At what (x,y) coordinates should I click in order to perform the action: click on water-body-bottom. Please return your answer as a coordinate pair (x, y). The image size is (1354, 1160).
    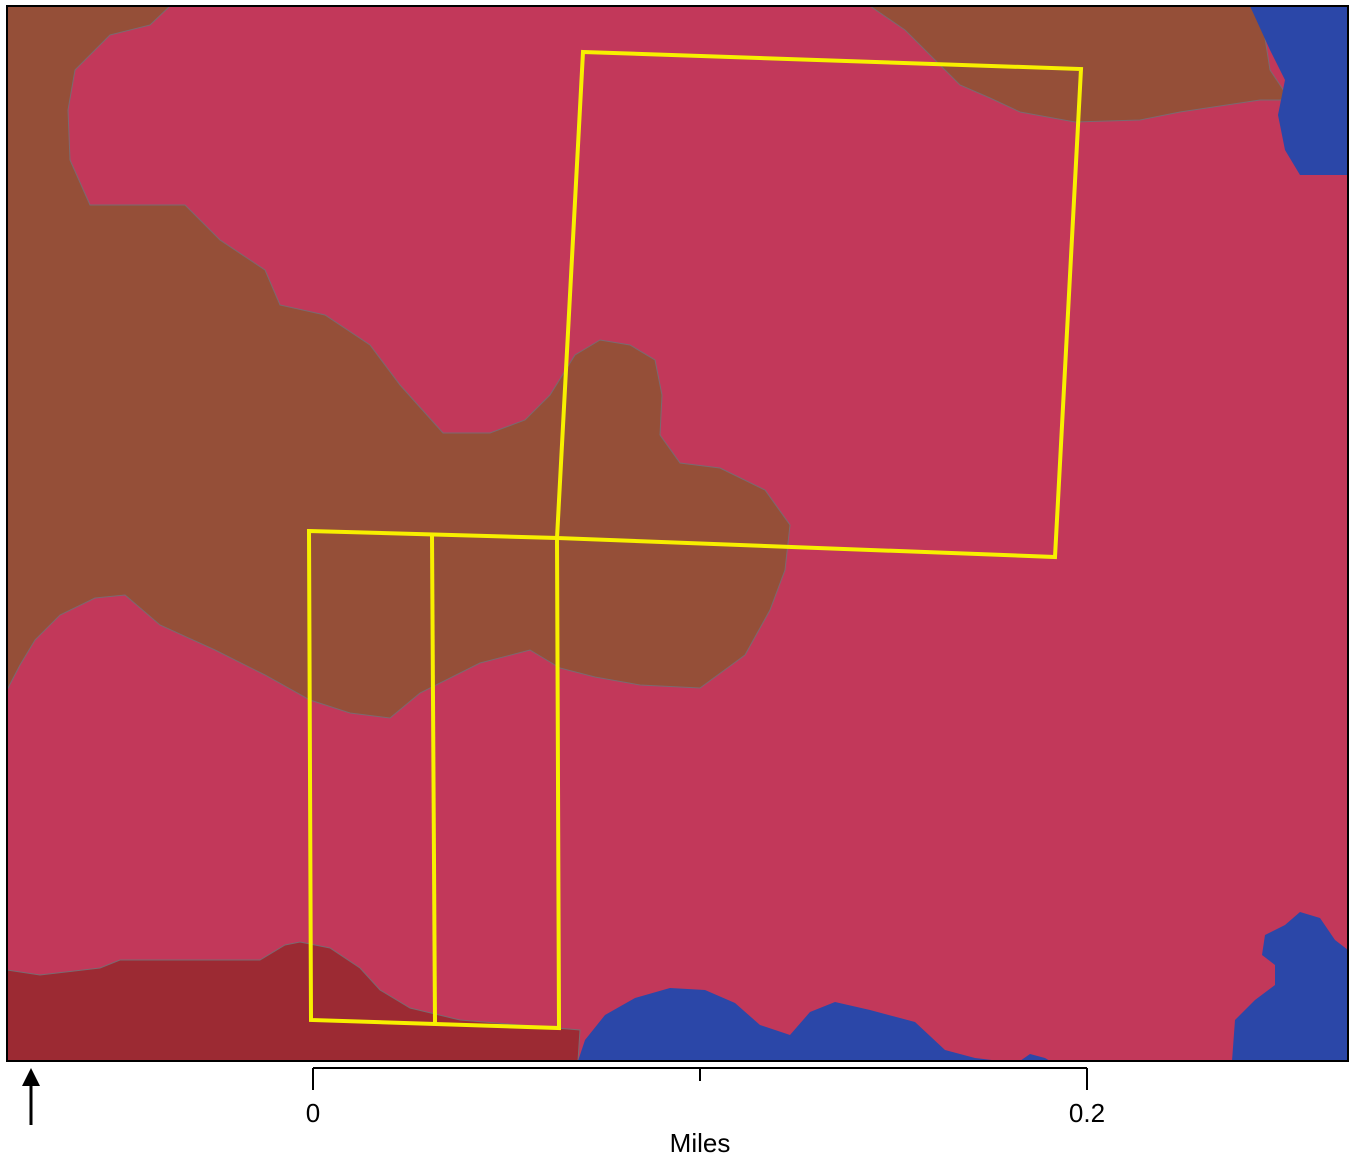
    Looking at the image, I should click on (789, 1024).